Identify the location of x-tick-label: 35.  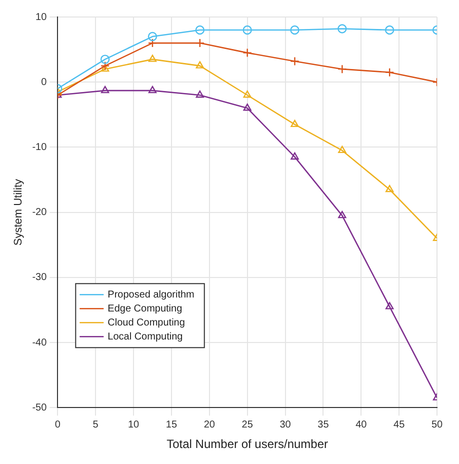
(324, 424).